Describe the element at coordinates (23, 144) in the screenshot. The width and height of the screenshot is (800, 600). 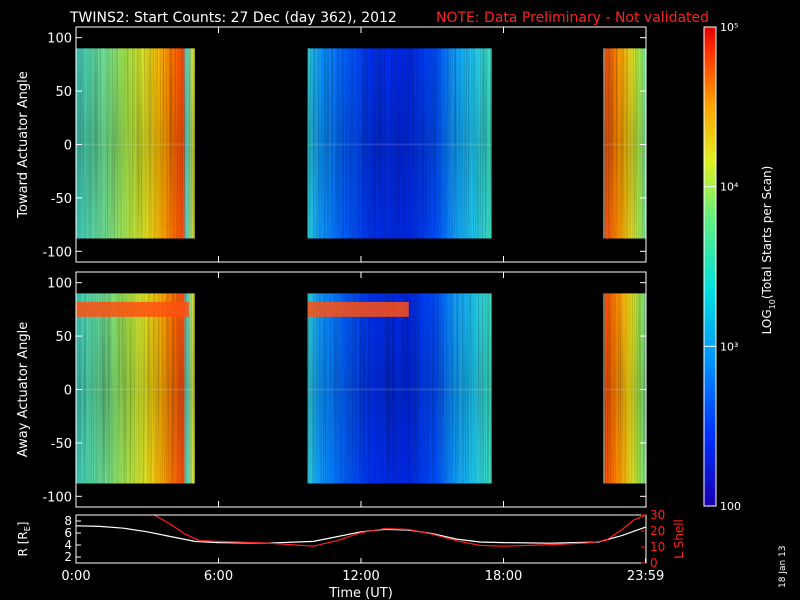
I see `y-axis-label: Toward Actuator Angle` at that location.